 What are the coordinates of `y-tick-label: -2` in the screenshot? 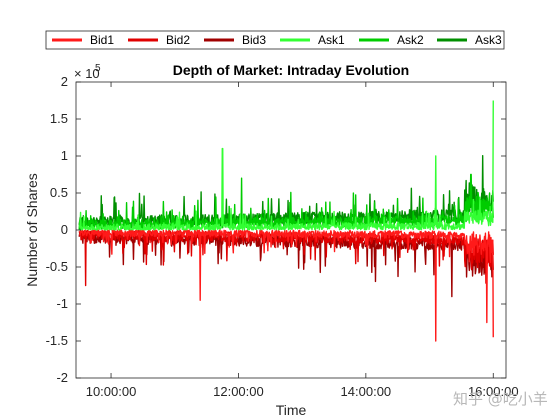 It's located at (62, 377).